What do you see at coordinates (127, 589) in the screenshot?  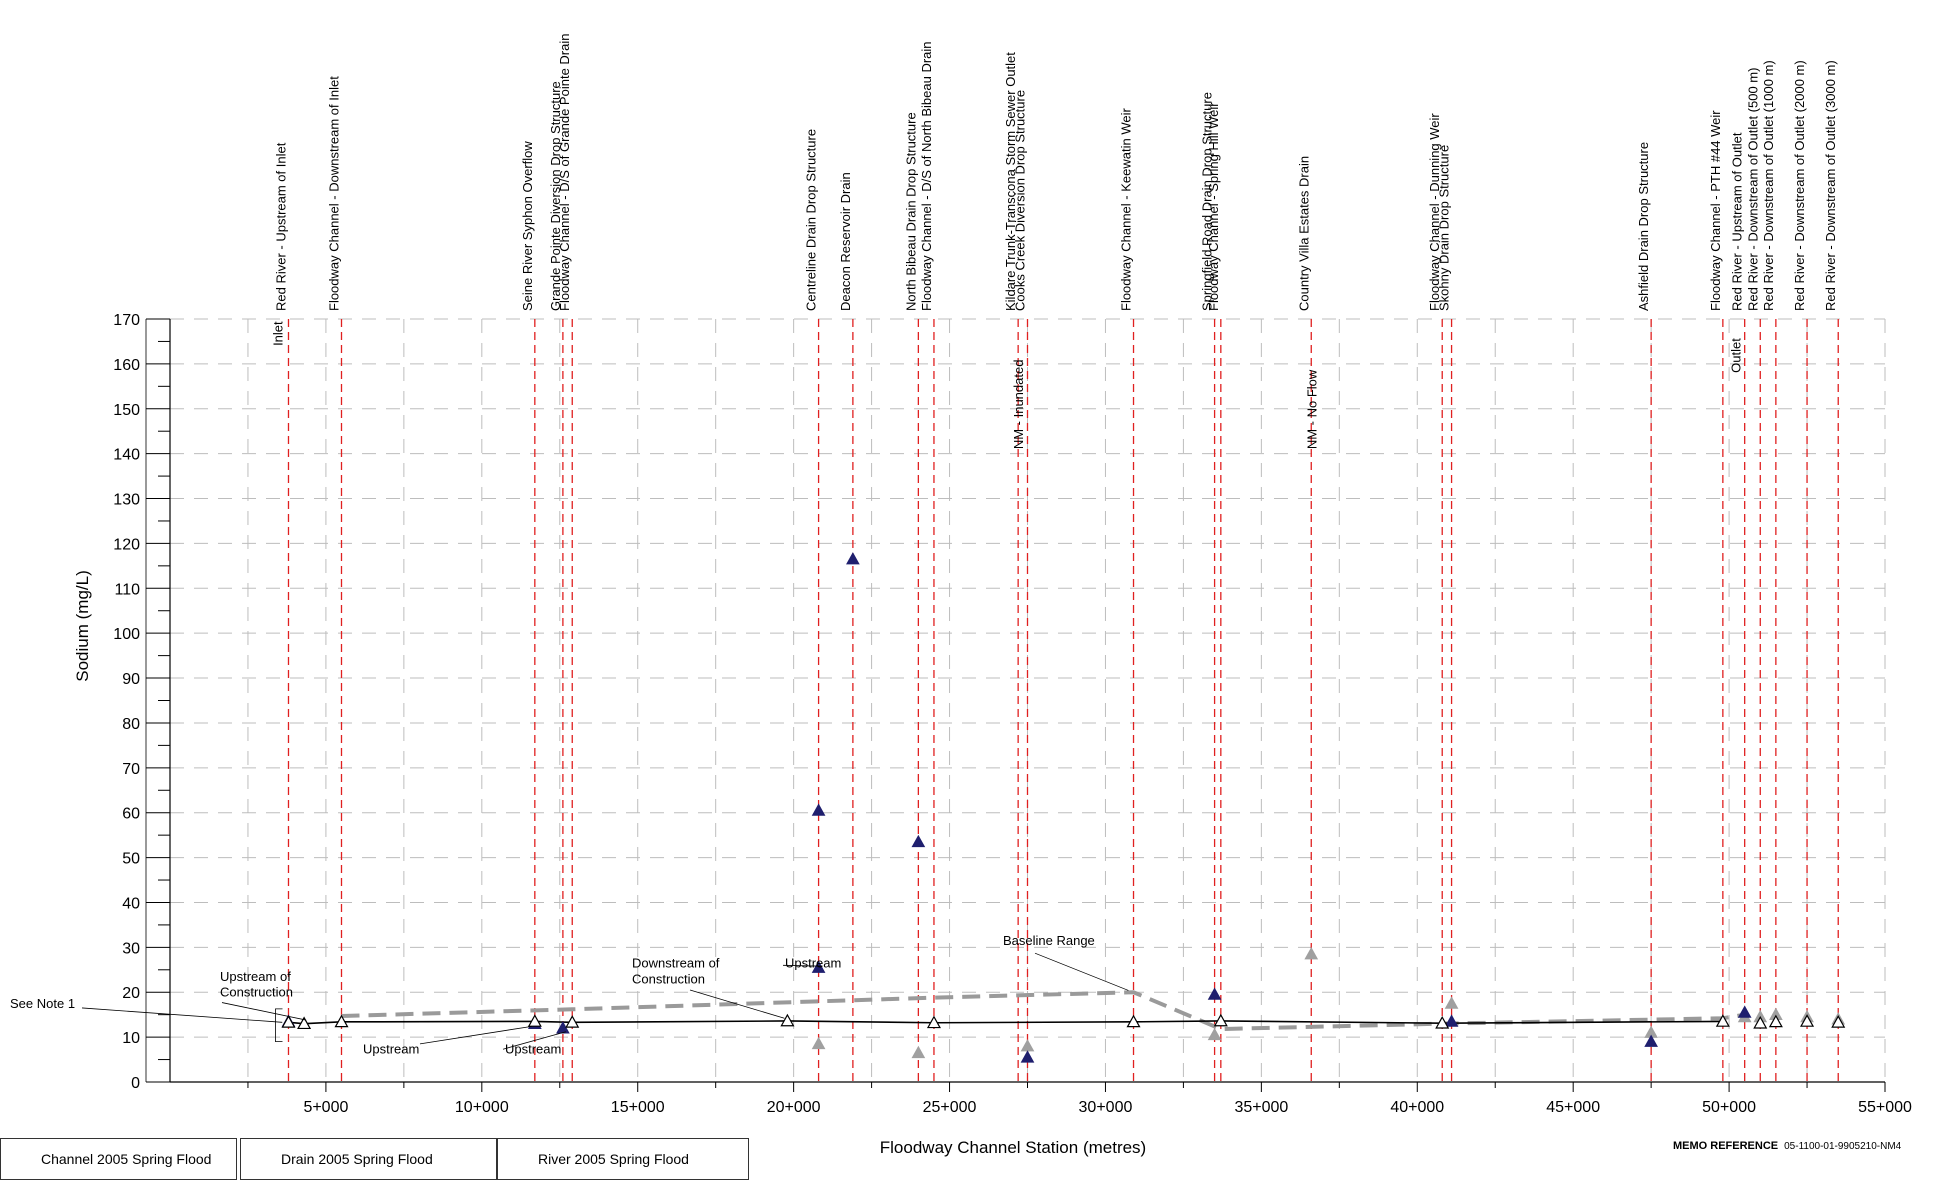 I see `y-tick-label: 110` at bounding box center [127, 589].